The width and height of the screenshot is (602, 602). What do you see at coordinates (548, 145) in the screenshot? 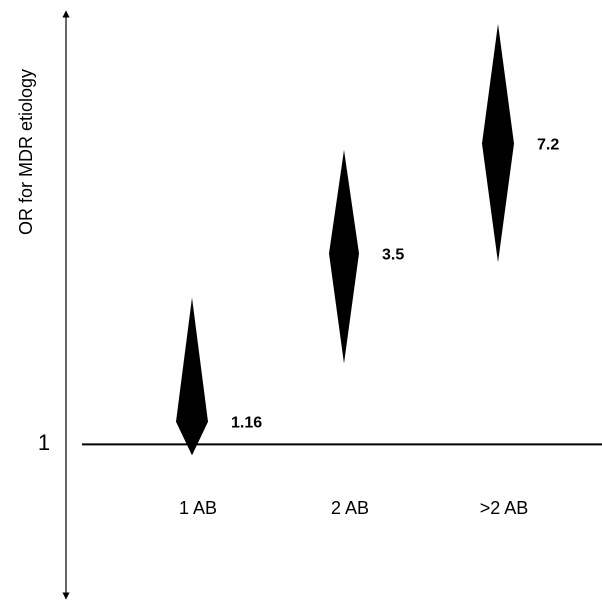
I see `value-label-3: 7.2` at bounding box center [548, 145].